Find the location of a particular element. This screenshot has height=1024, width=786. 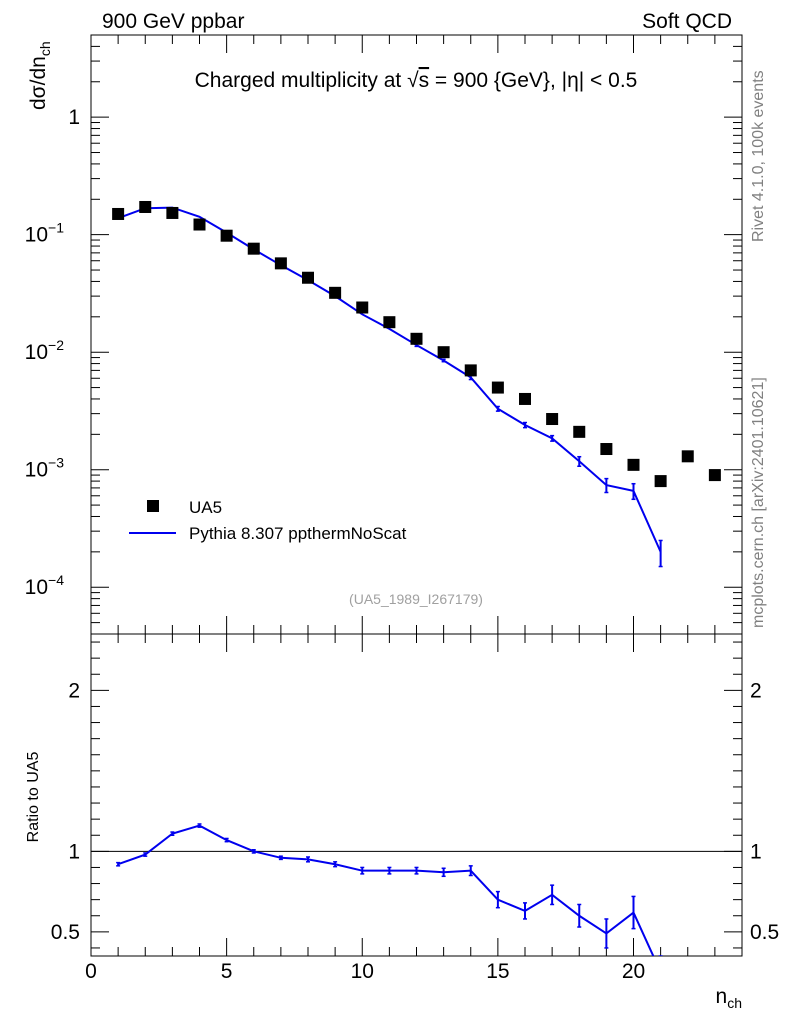

x-tick-label: 10 is located at coordinates (362, 971).